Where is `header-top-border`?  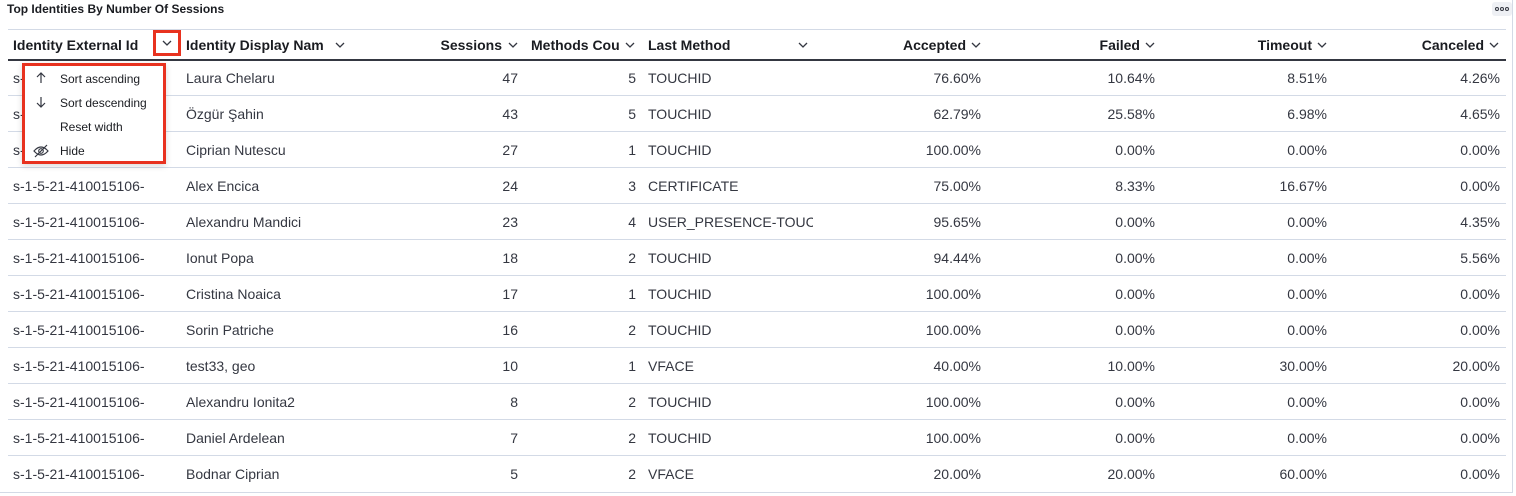
header-top-border is located at coordinates (757, 29).